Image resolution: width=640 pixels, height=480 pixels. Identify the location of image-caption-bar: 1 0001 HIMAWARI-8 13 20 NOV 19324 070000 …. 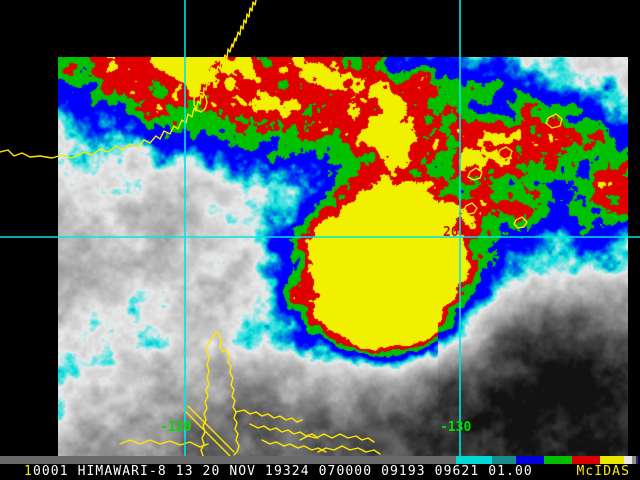
(320, 472).